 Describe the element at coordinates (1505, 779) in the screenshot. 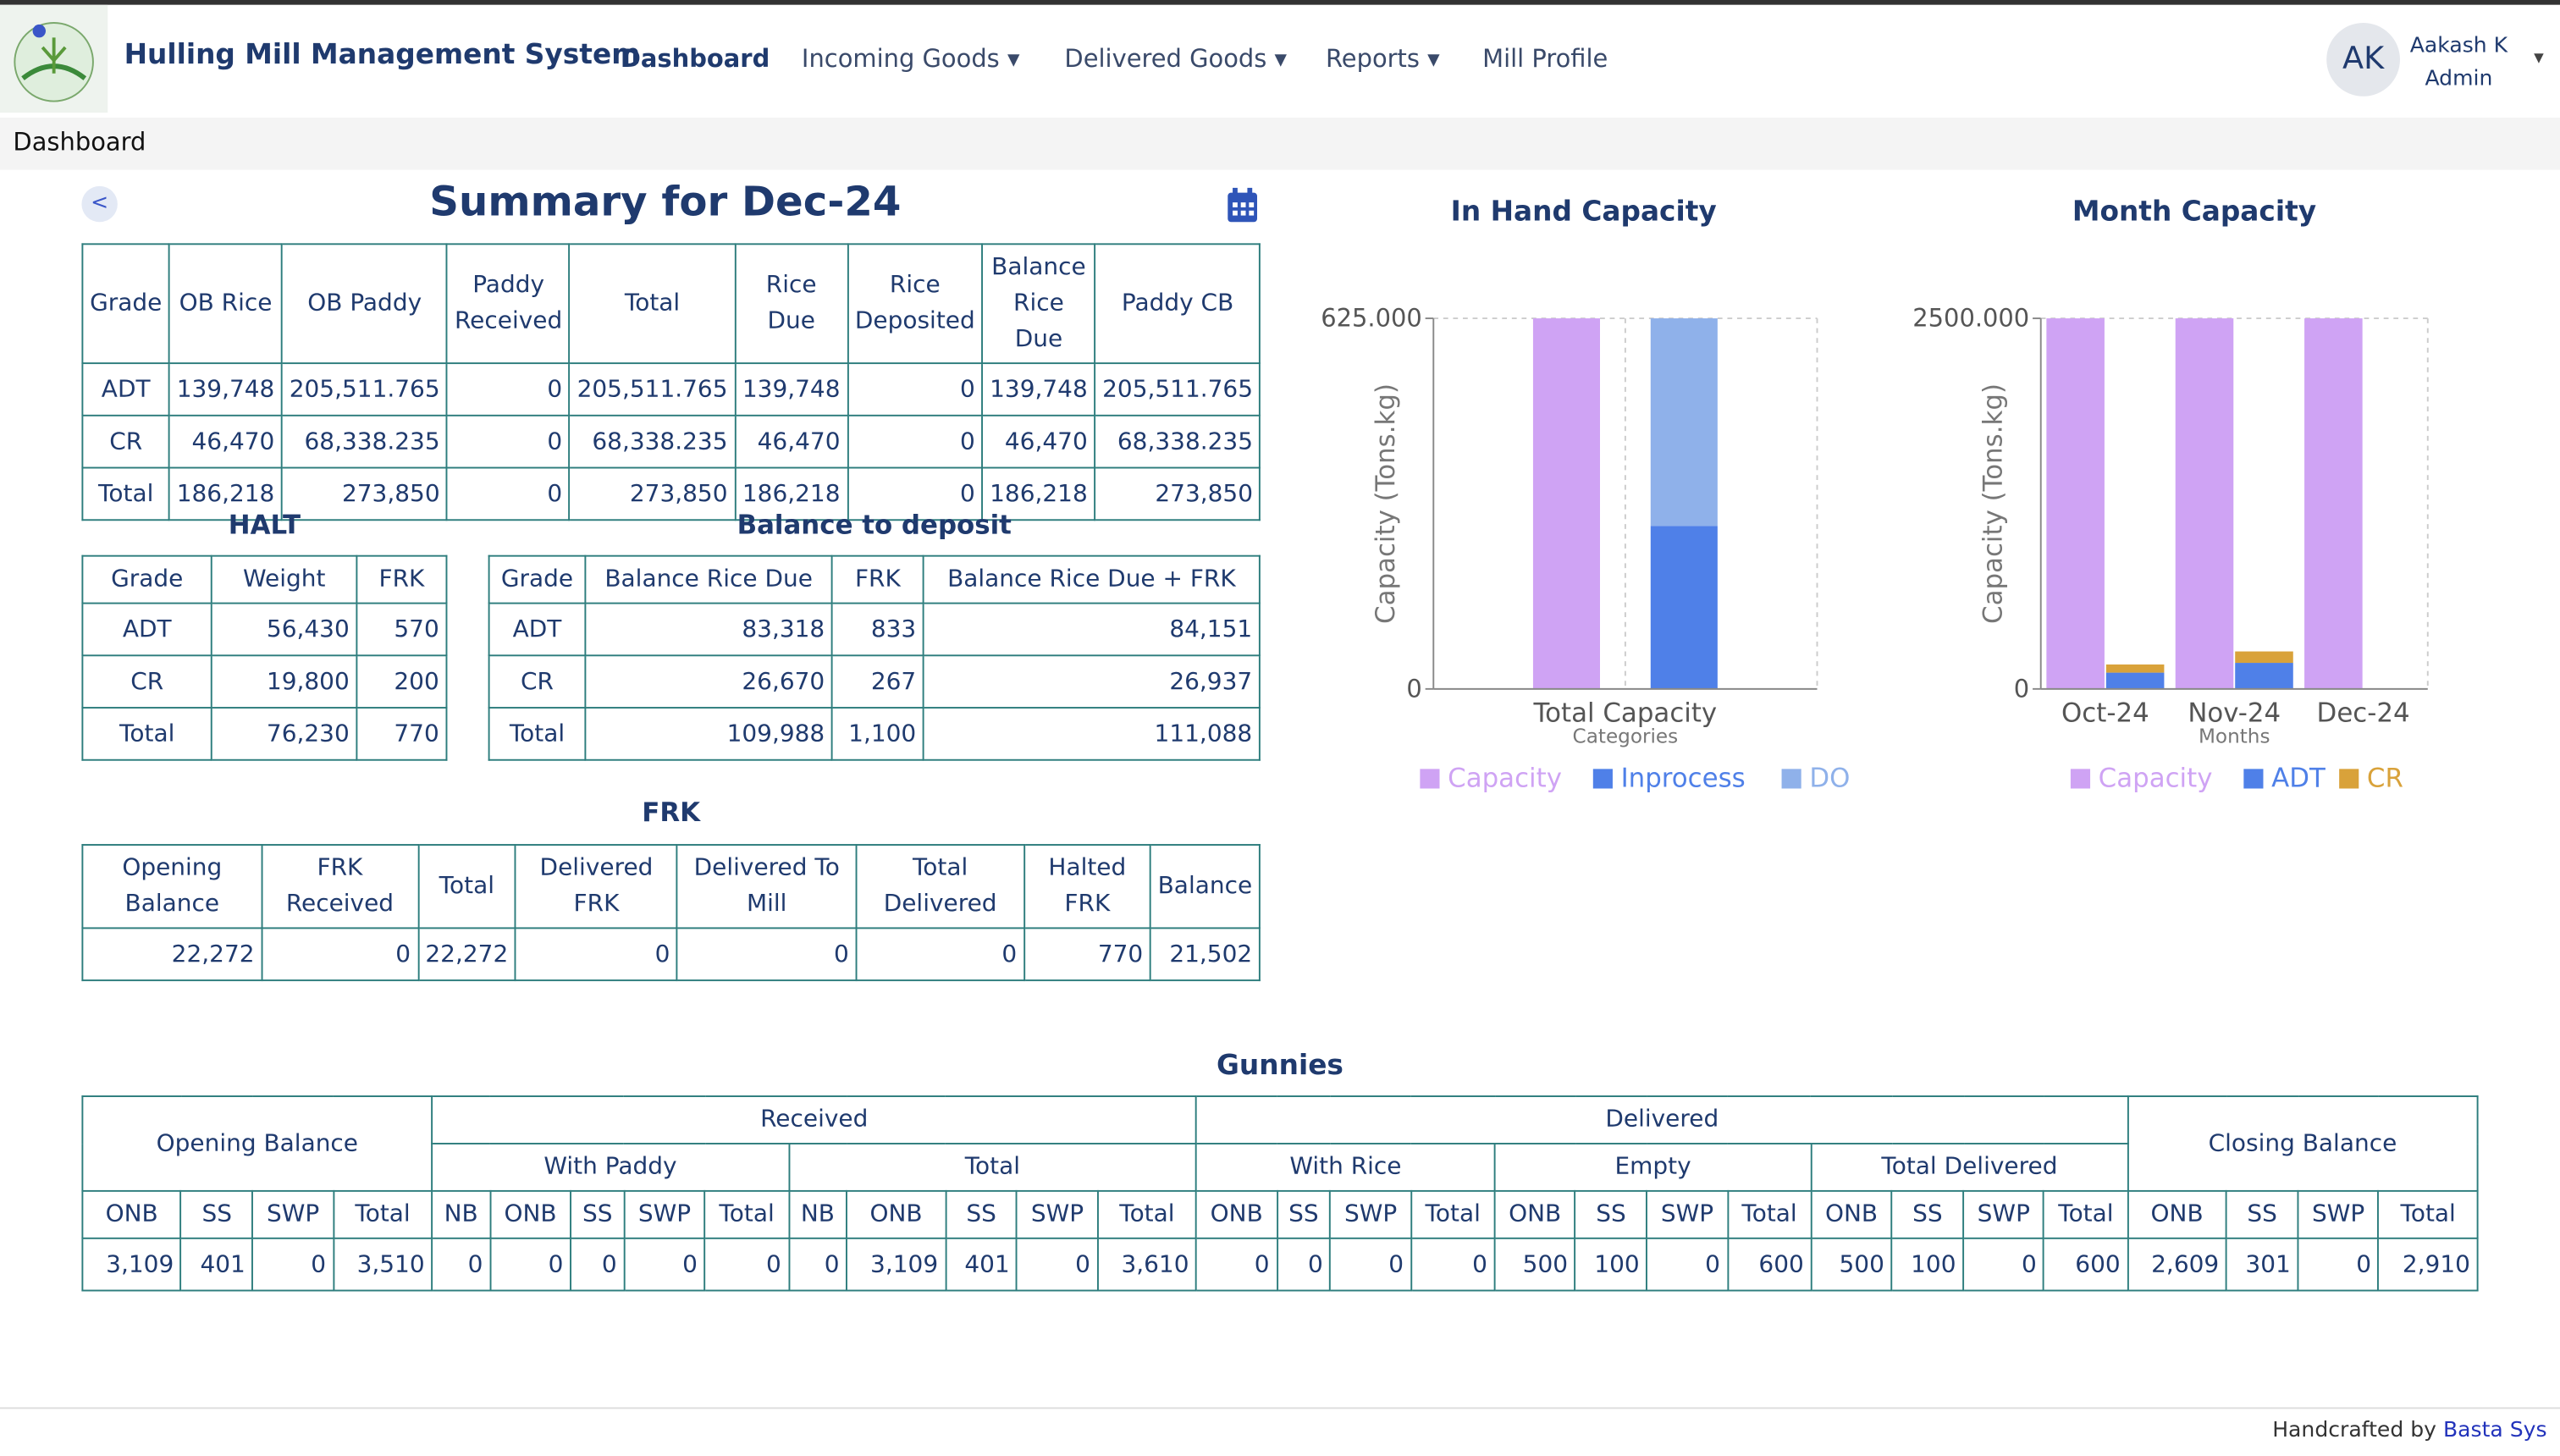

I see `legend-label: Capacity` at that location.